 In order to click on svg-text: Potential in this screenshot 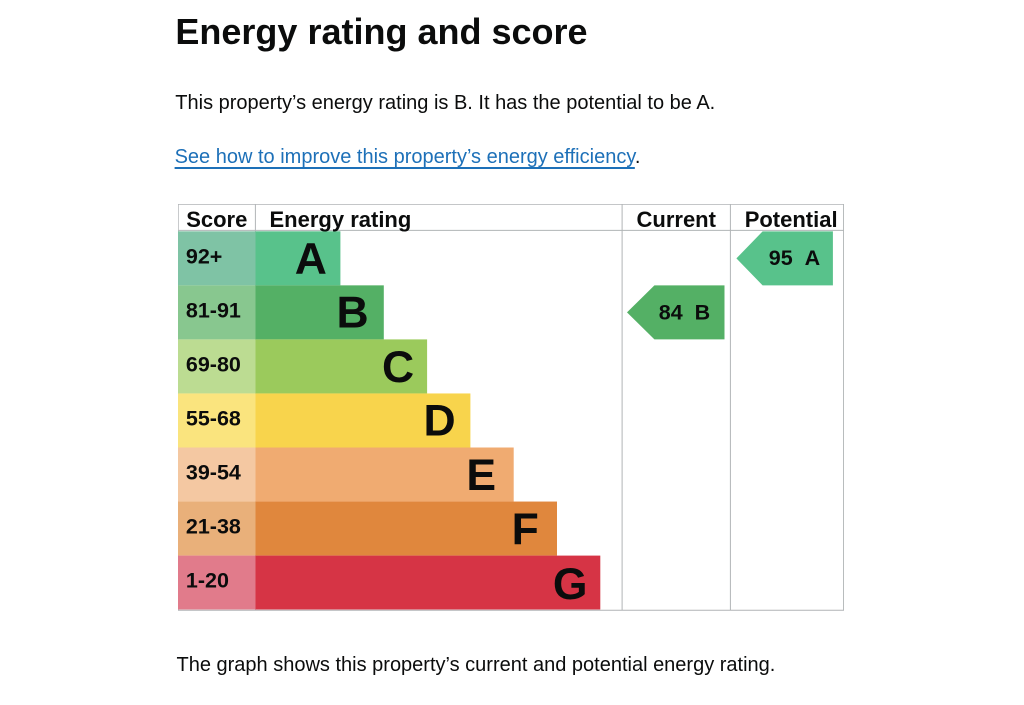, I will do `click(791, 219)`.